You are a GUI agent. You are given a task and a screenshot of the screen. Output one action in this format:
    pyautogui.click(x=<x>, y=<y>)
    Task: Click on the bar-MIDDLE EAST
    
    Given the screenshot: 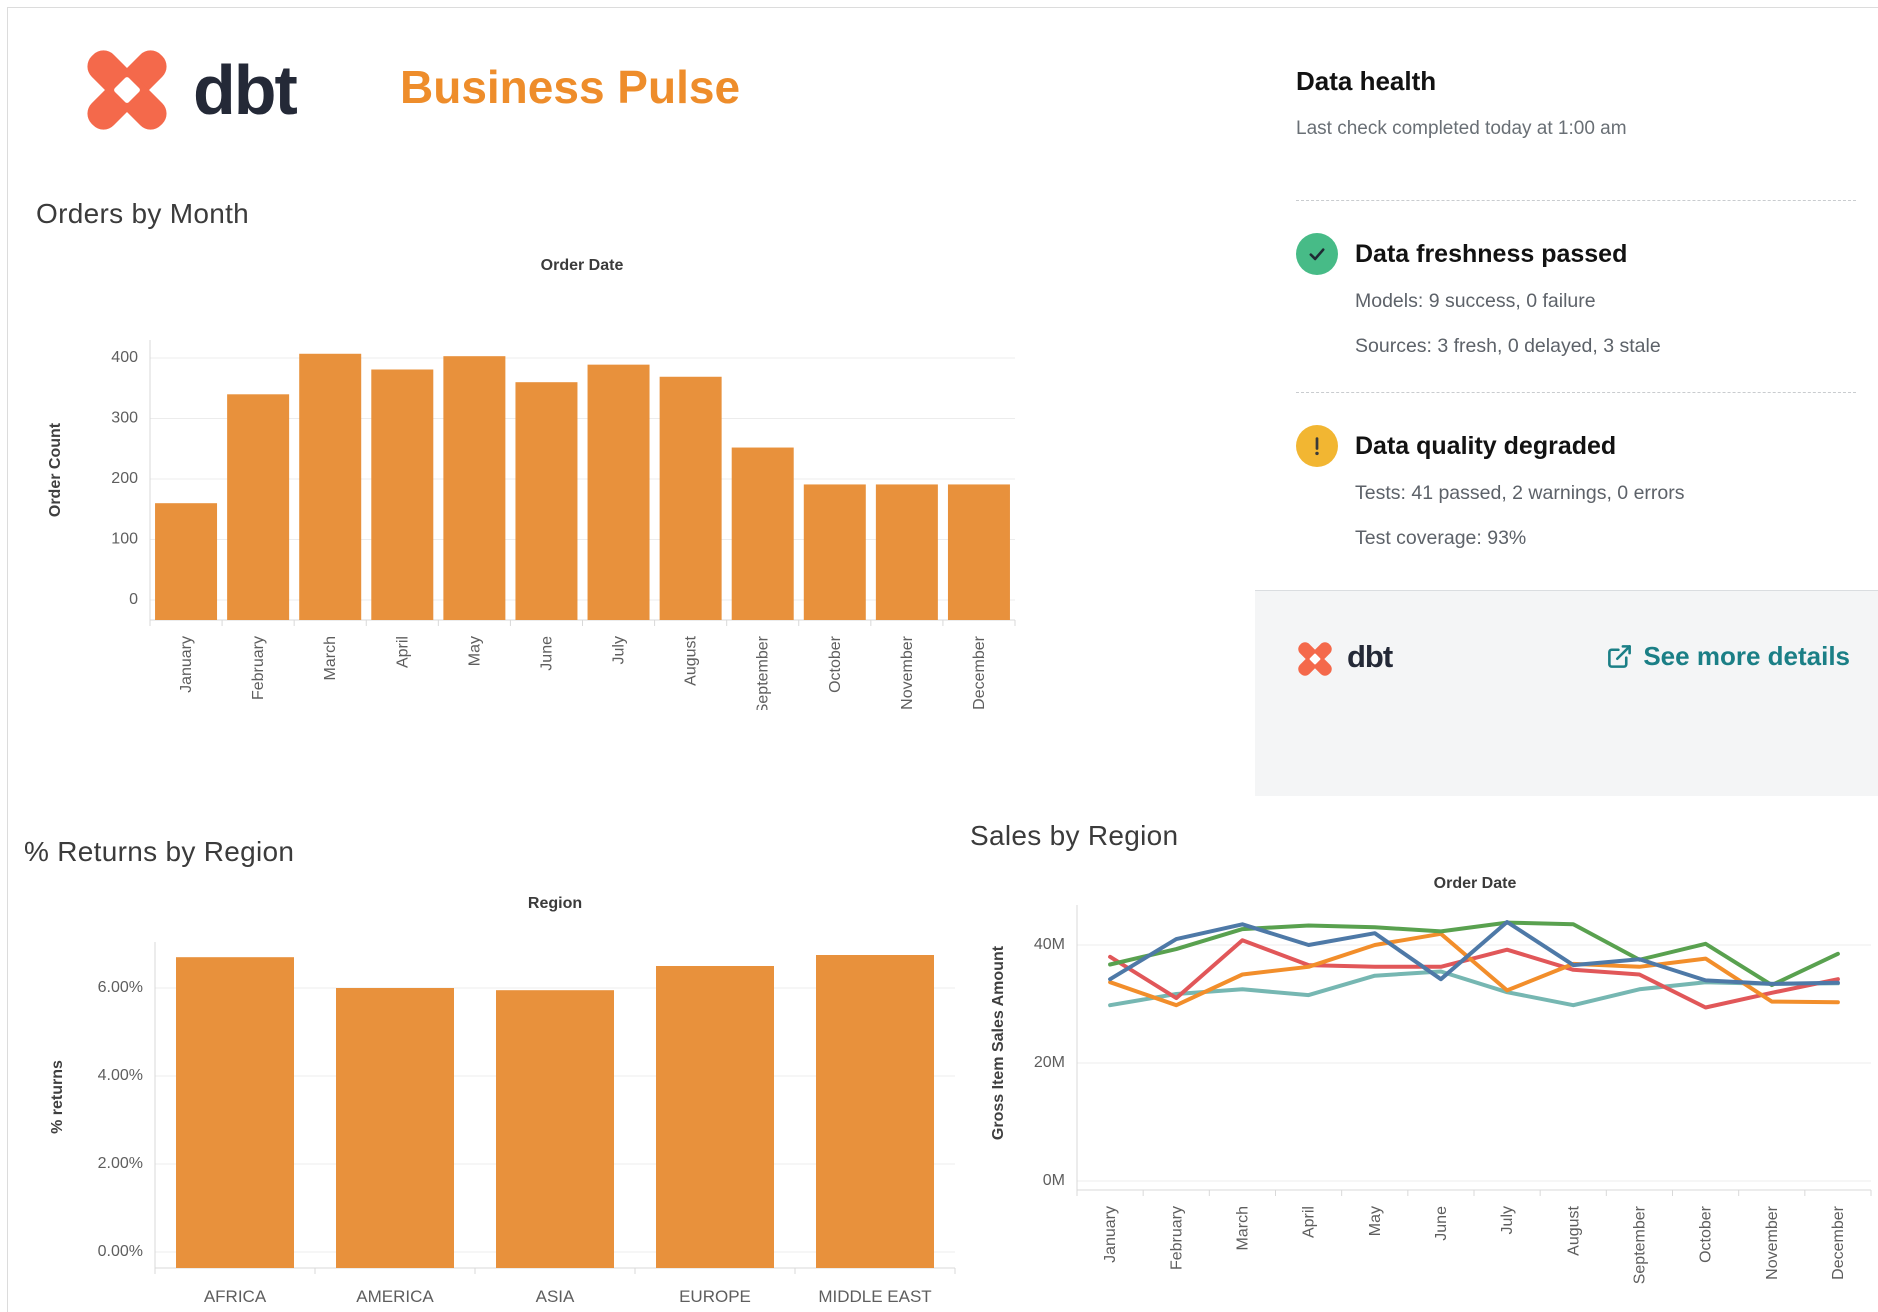 What is the action you would take?
    pyautogui.click(x=875, y=1111)
    